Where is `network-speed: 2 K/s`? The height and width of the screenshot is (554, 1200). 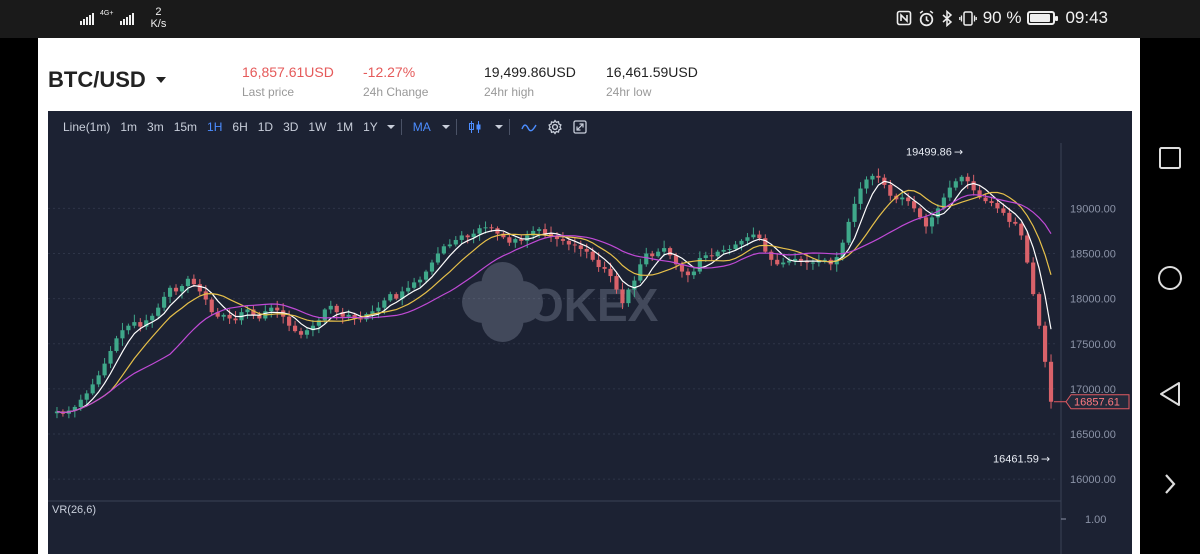
network-speed: 2 K/s is located at coordinates (158, 18).